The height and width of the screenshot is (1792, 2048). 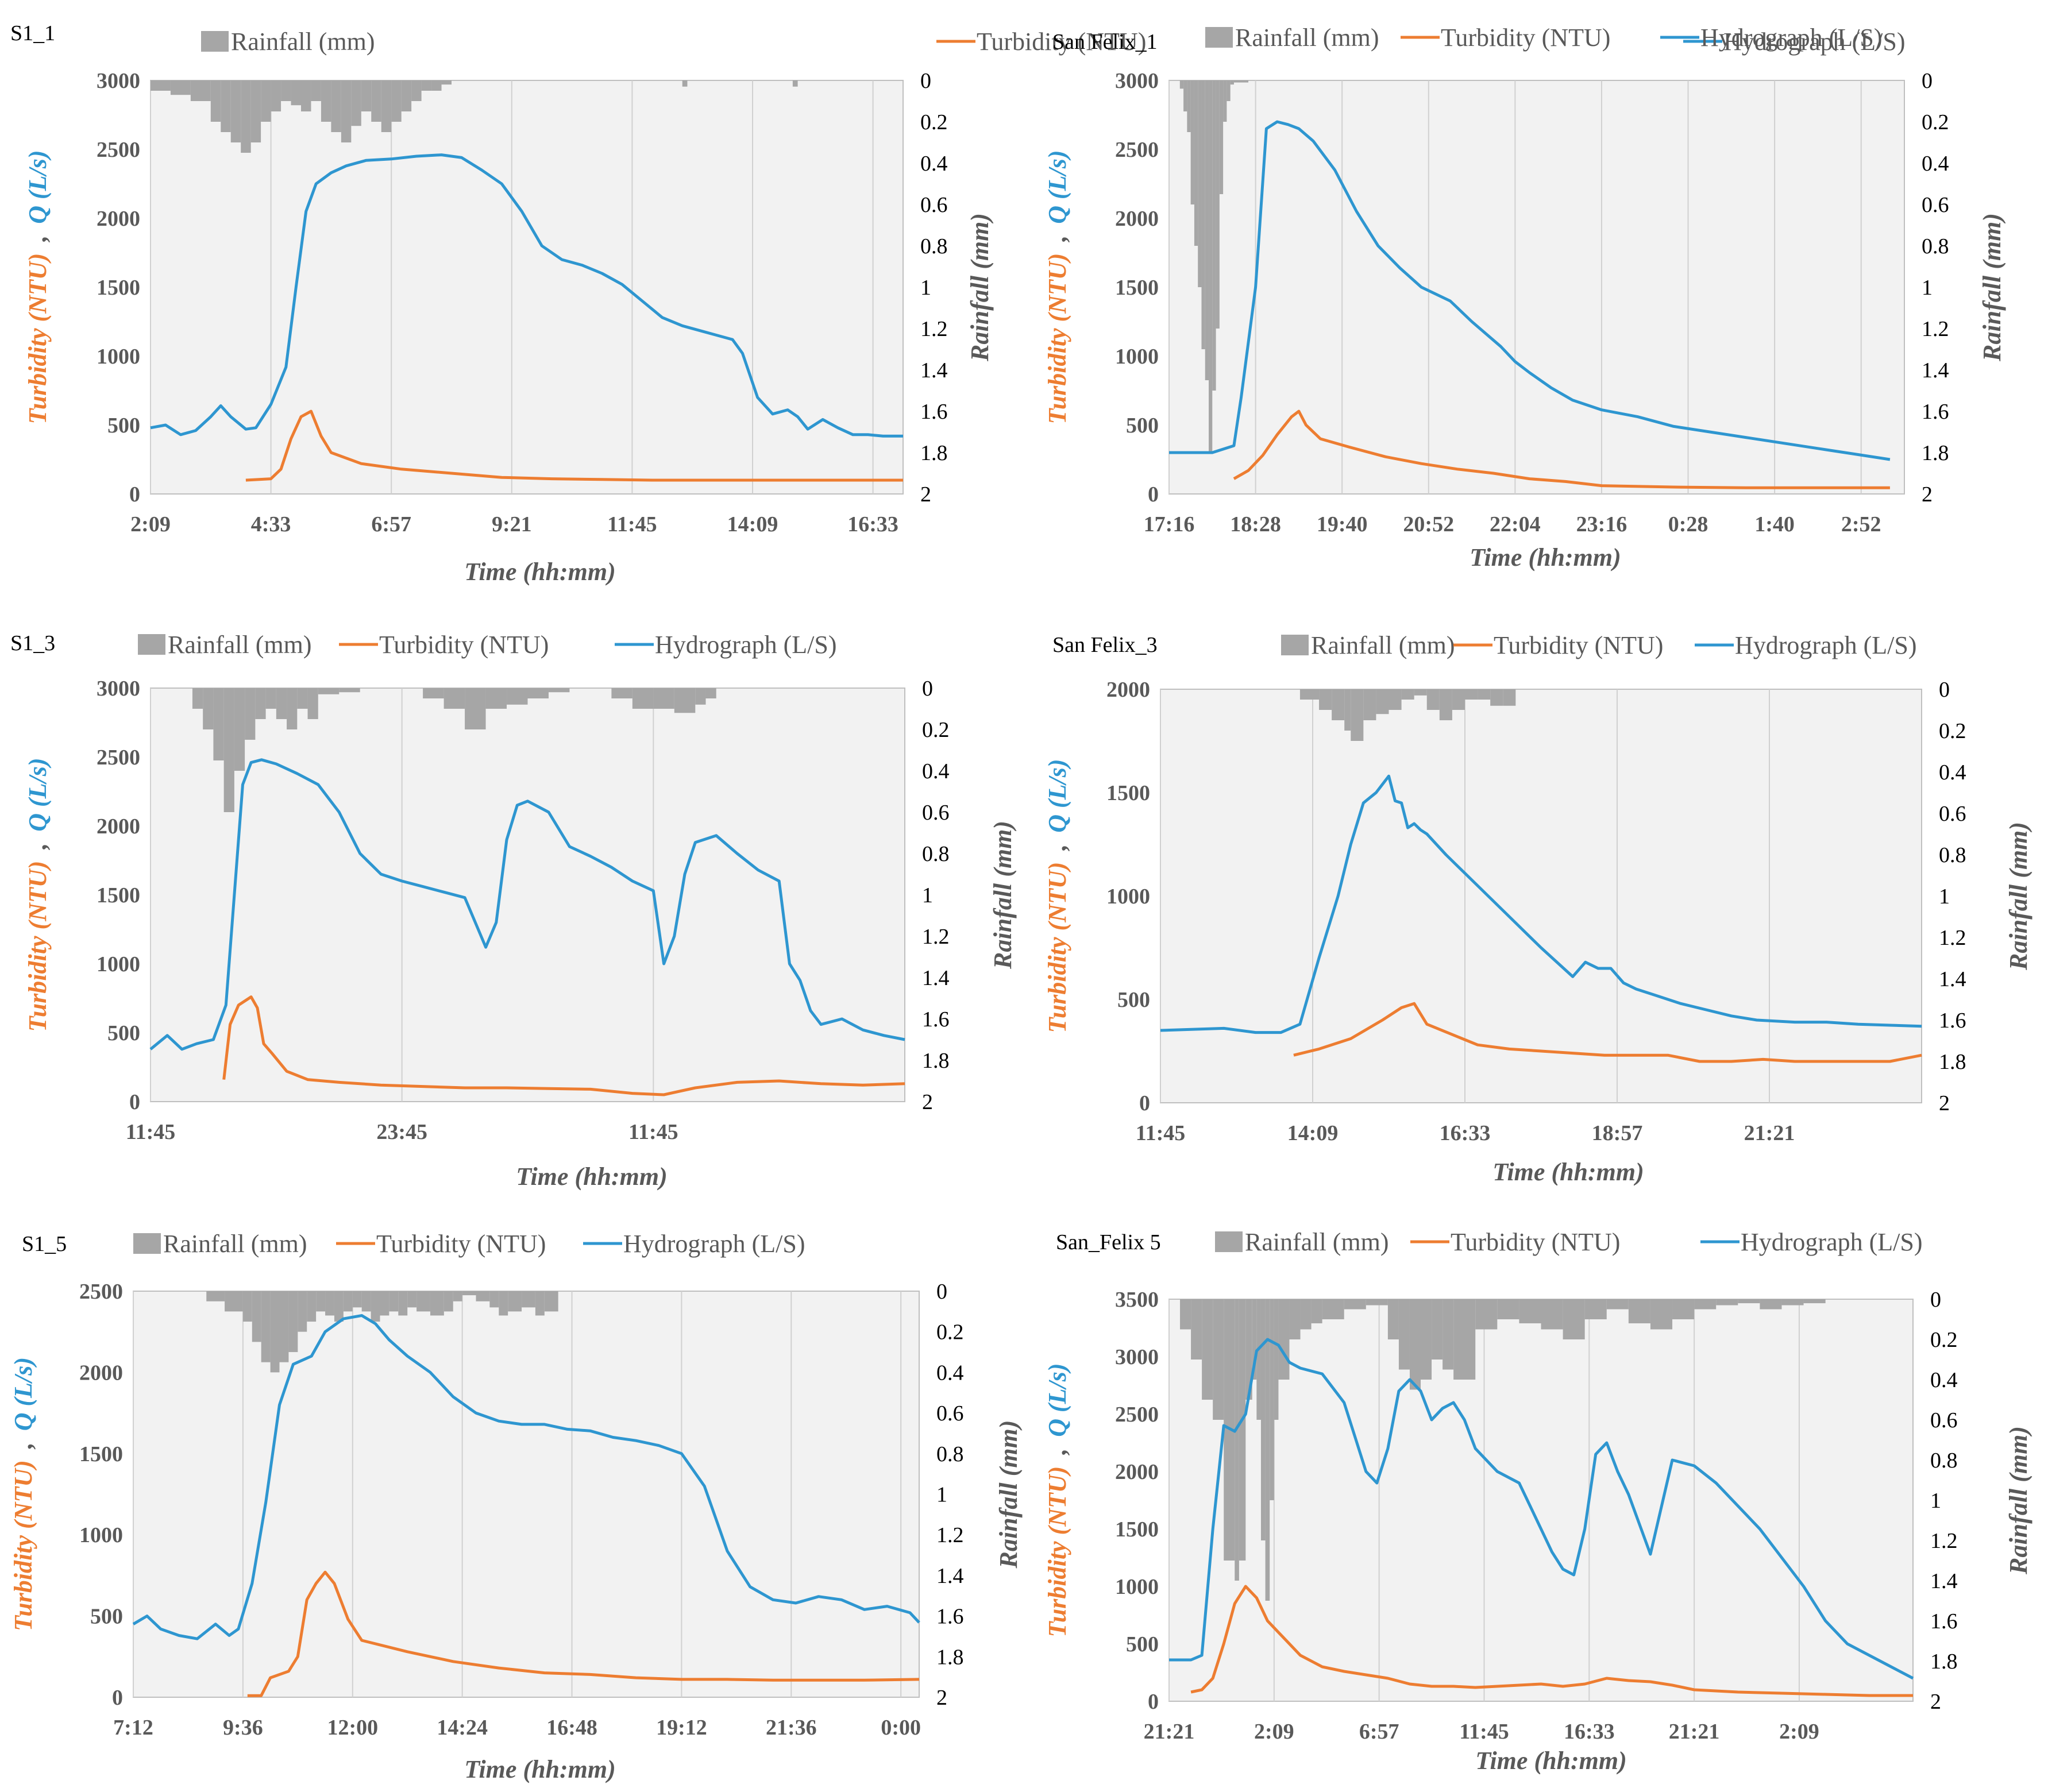 I want to click on x-tick-label: 7:12, so click(x=133, y=1728).